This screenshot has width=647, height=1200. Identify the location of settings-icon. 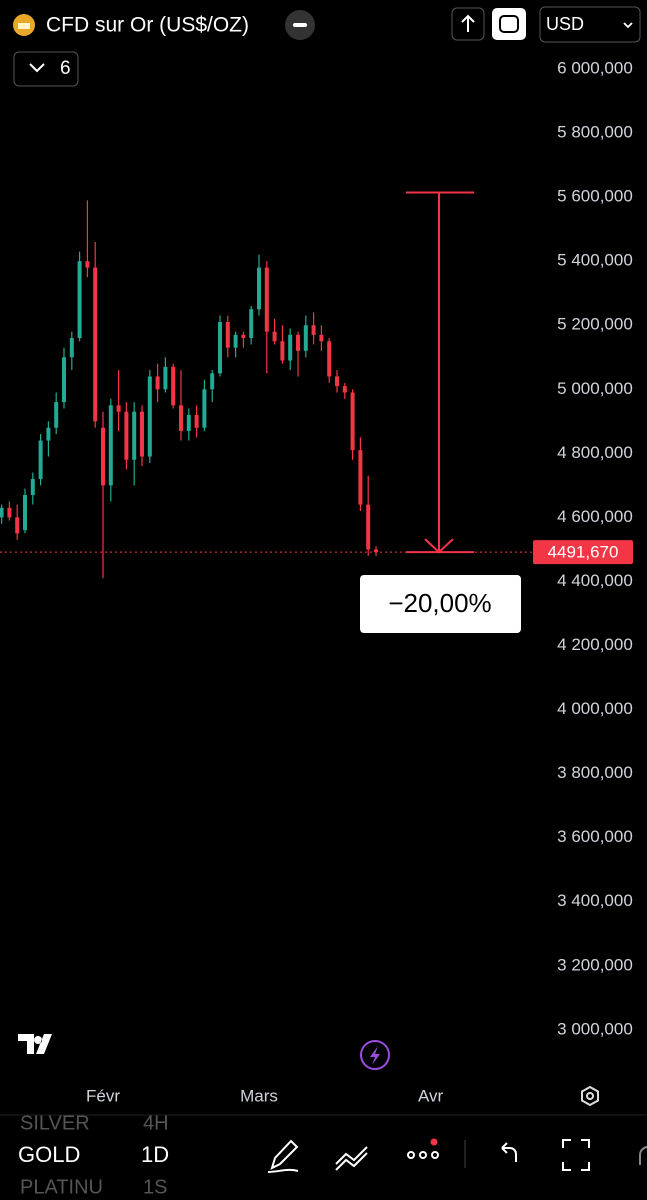
(590, 1096).